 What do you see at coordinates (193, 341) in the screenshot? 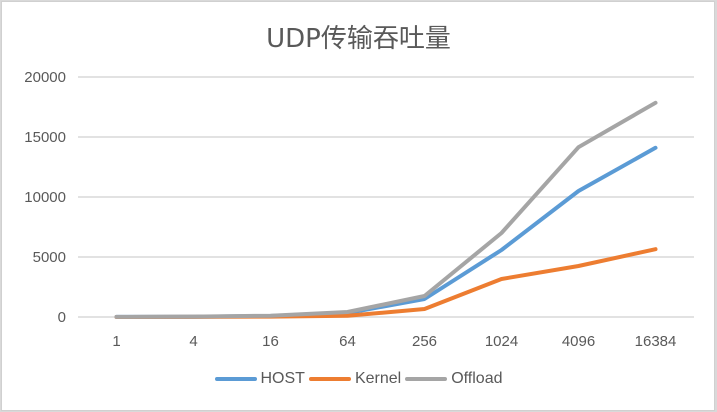
I see `x-tick-label: 4` at bounding box center [193, 341].